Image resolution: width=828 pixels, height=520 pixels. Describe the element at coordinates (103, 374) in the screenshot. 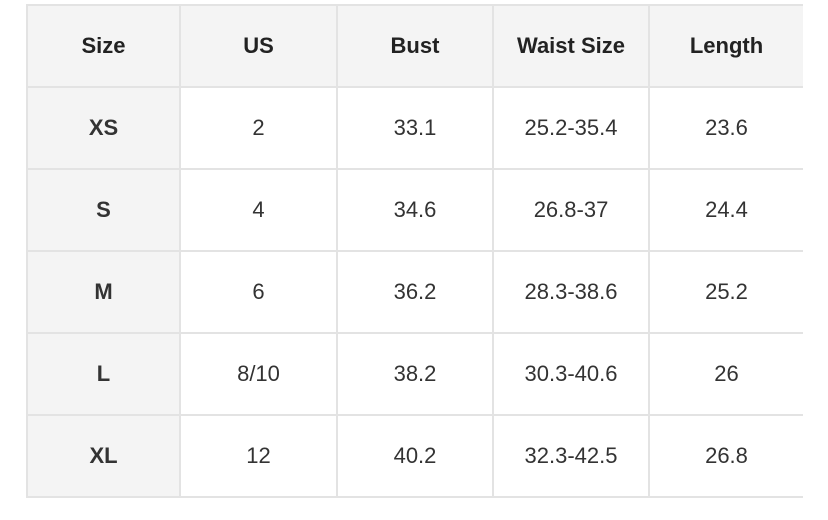

I see `cell-size: L` at that location.